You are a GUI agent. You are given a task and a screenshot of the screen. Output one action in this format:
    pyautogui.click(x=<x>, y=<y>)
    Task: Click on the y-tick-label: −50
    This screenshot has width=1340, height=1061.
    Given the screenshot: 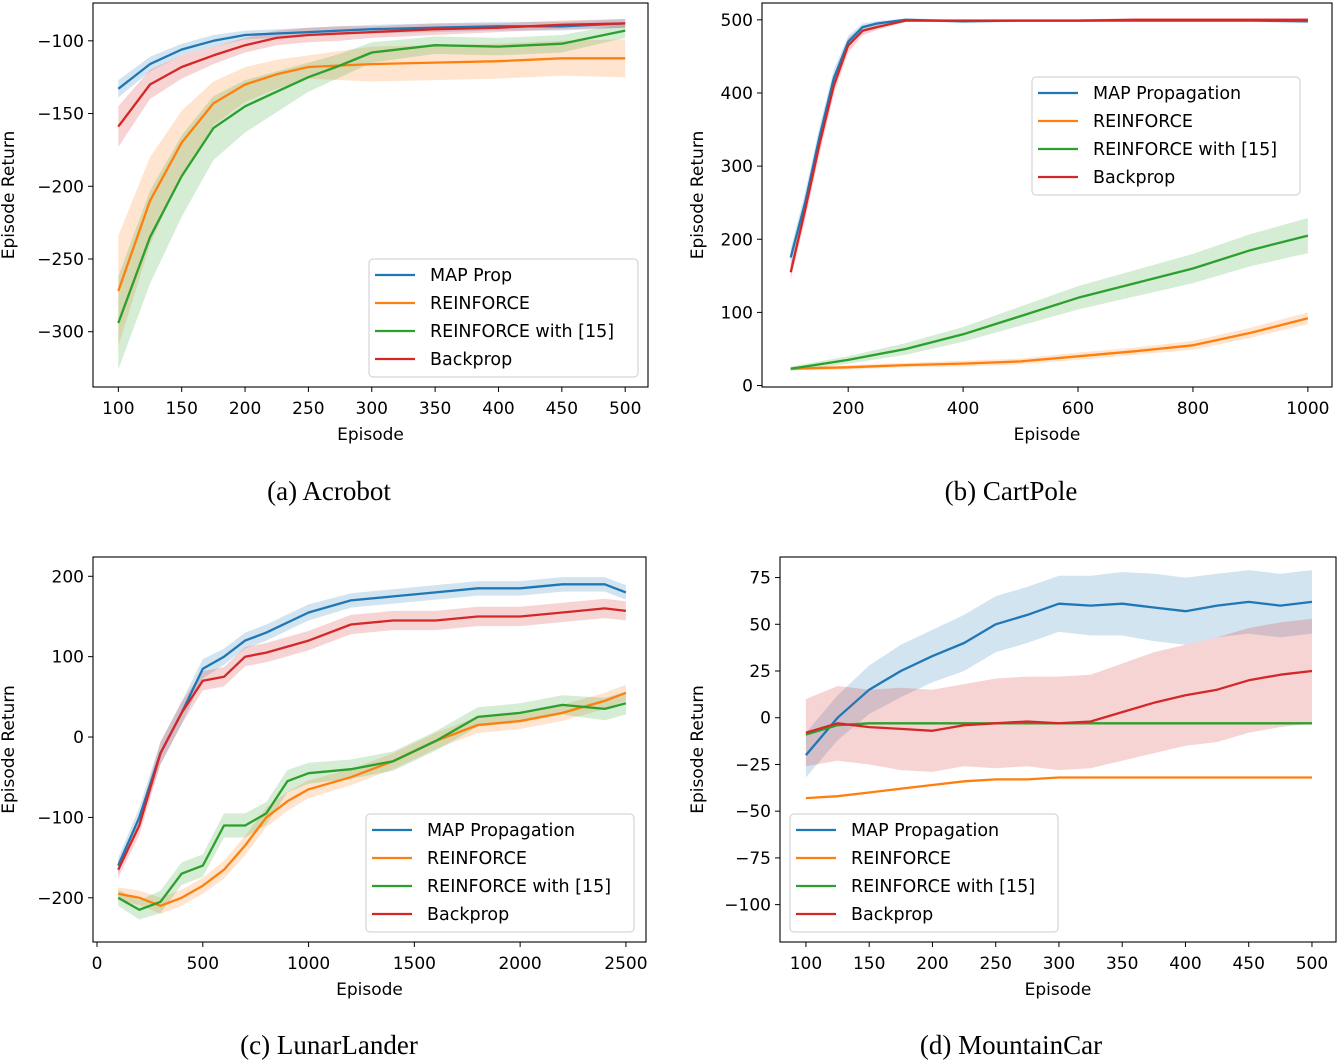 What is the action you would take?
    pyautogui.click(x=753, y=812)
    